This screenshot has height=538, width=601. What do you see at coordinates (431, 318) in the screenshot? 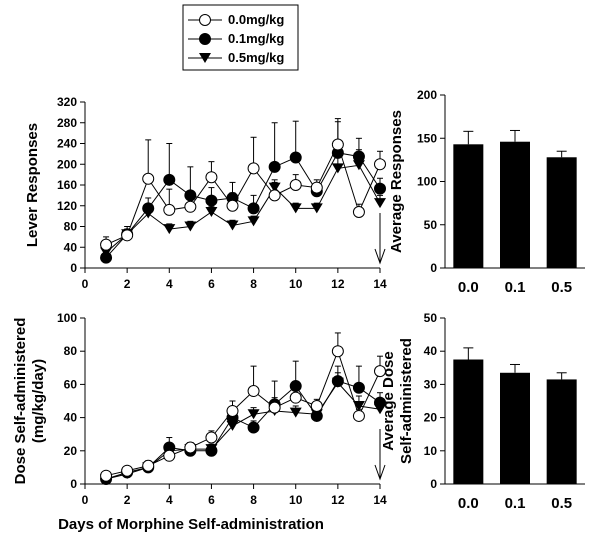
I see `y-tick-label: 50` at bounding box center [431, 318].